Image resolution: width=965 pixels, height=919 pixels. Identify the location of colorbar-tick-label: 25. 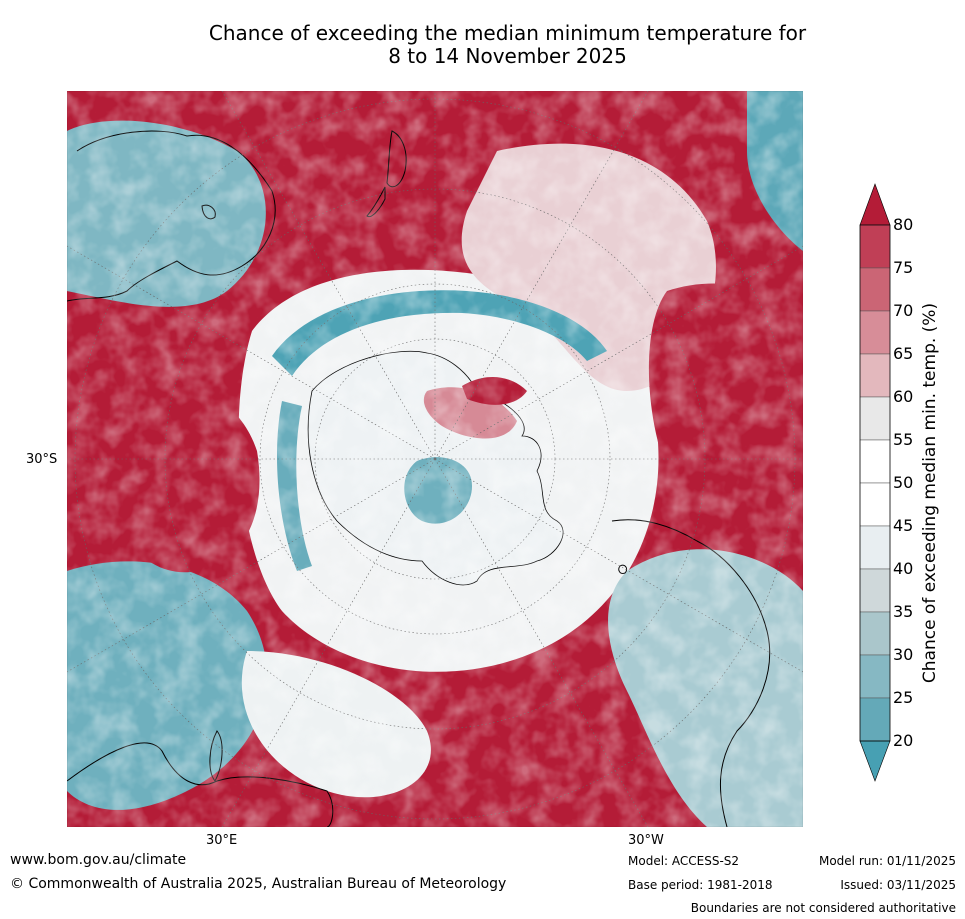
(903, 697).